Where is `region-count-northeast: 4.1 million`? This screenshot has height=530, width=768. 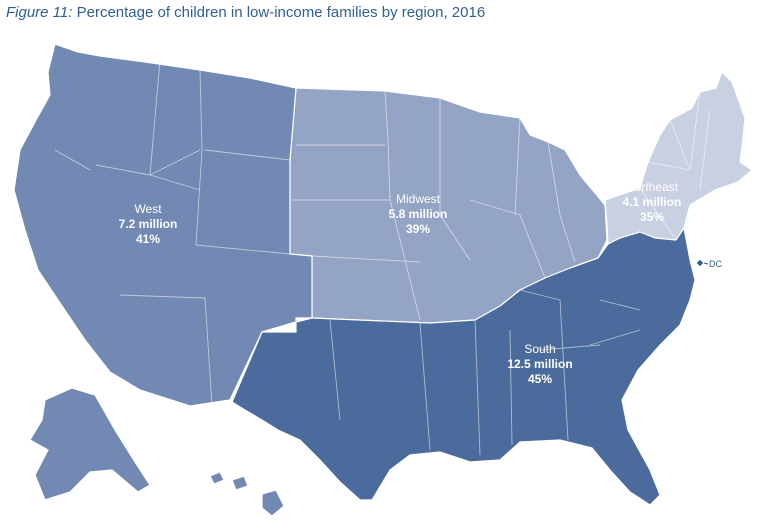 region-count-northeast: 4.1 million is located at coordinates (652, 202).